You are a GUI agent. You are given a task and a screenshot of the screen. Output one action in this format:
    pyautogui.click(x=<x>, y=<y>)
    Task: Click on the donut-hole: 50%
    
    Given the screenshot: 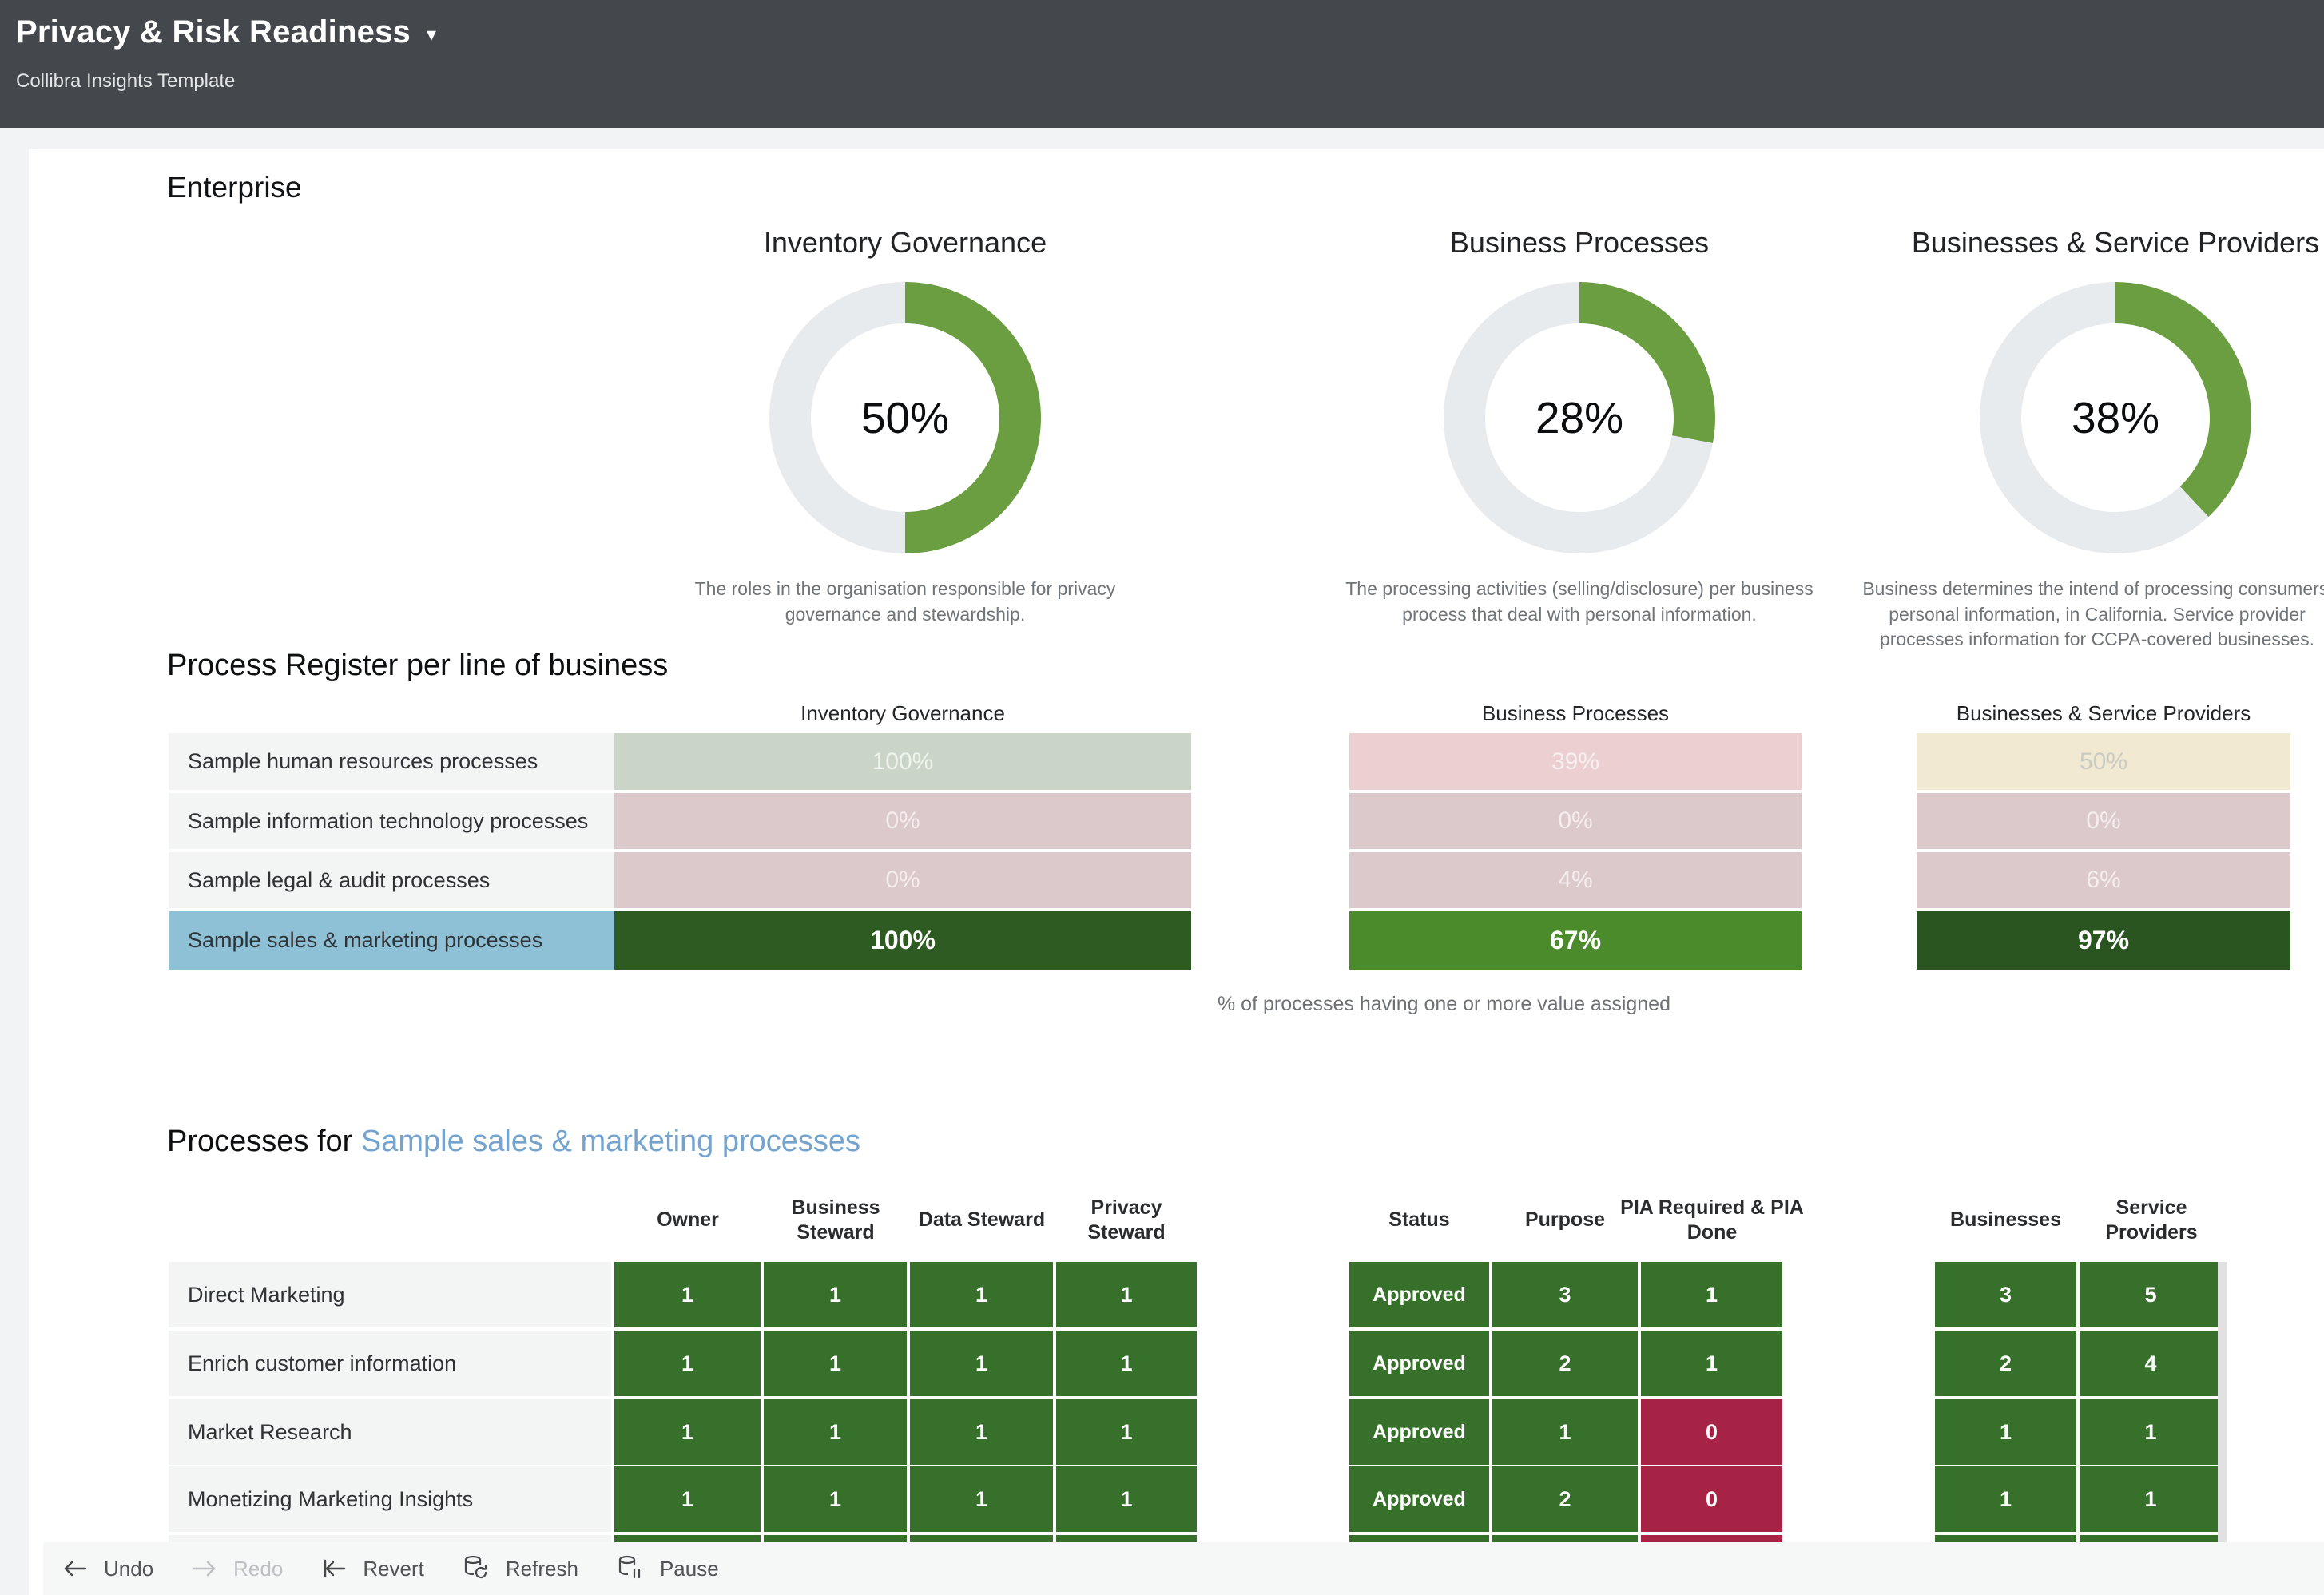 What is the action you would take?
    pyautogui.click(x=905, y=417)
    